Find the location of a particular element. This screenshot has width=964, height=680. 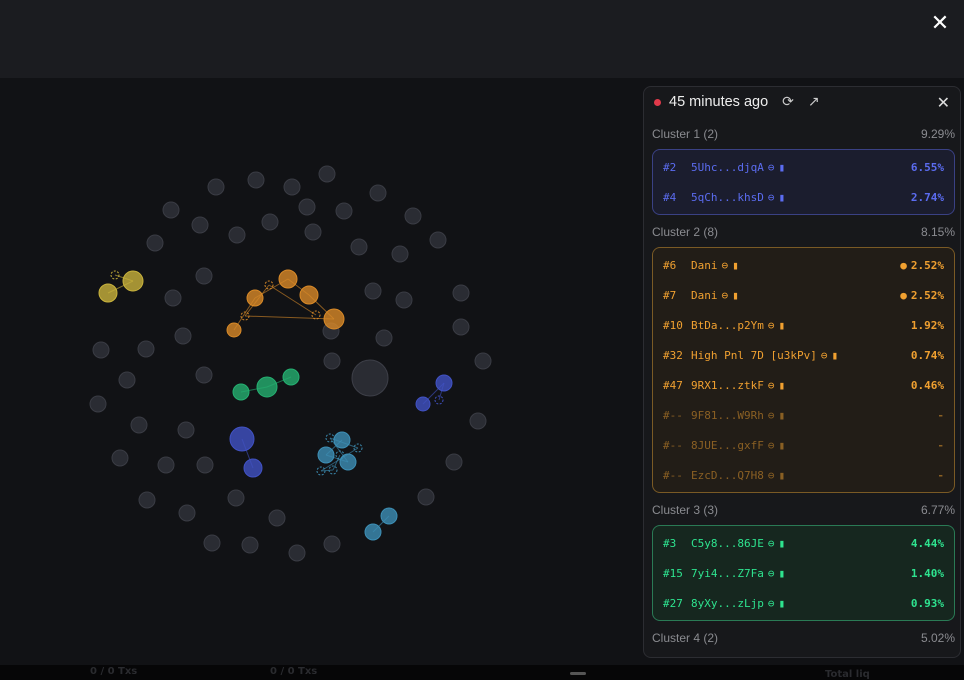

holder-row: #7 Dani ⊖ ▮ ● 2.52% is located at coordinates (803, 295).